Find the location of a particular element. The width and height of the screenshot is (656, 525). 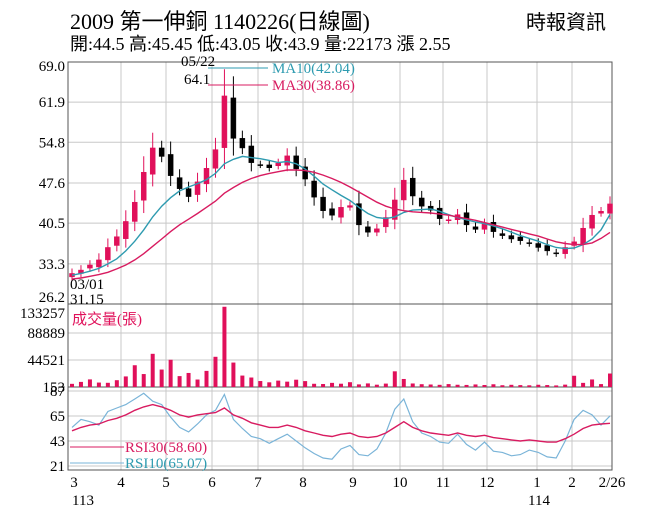

rsi10-line is located at coordinates (341, 426).